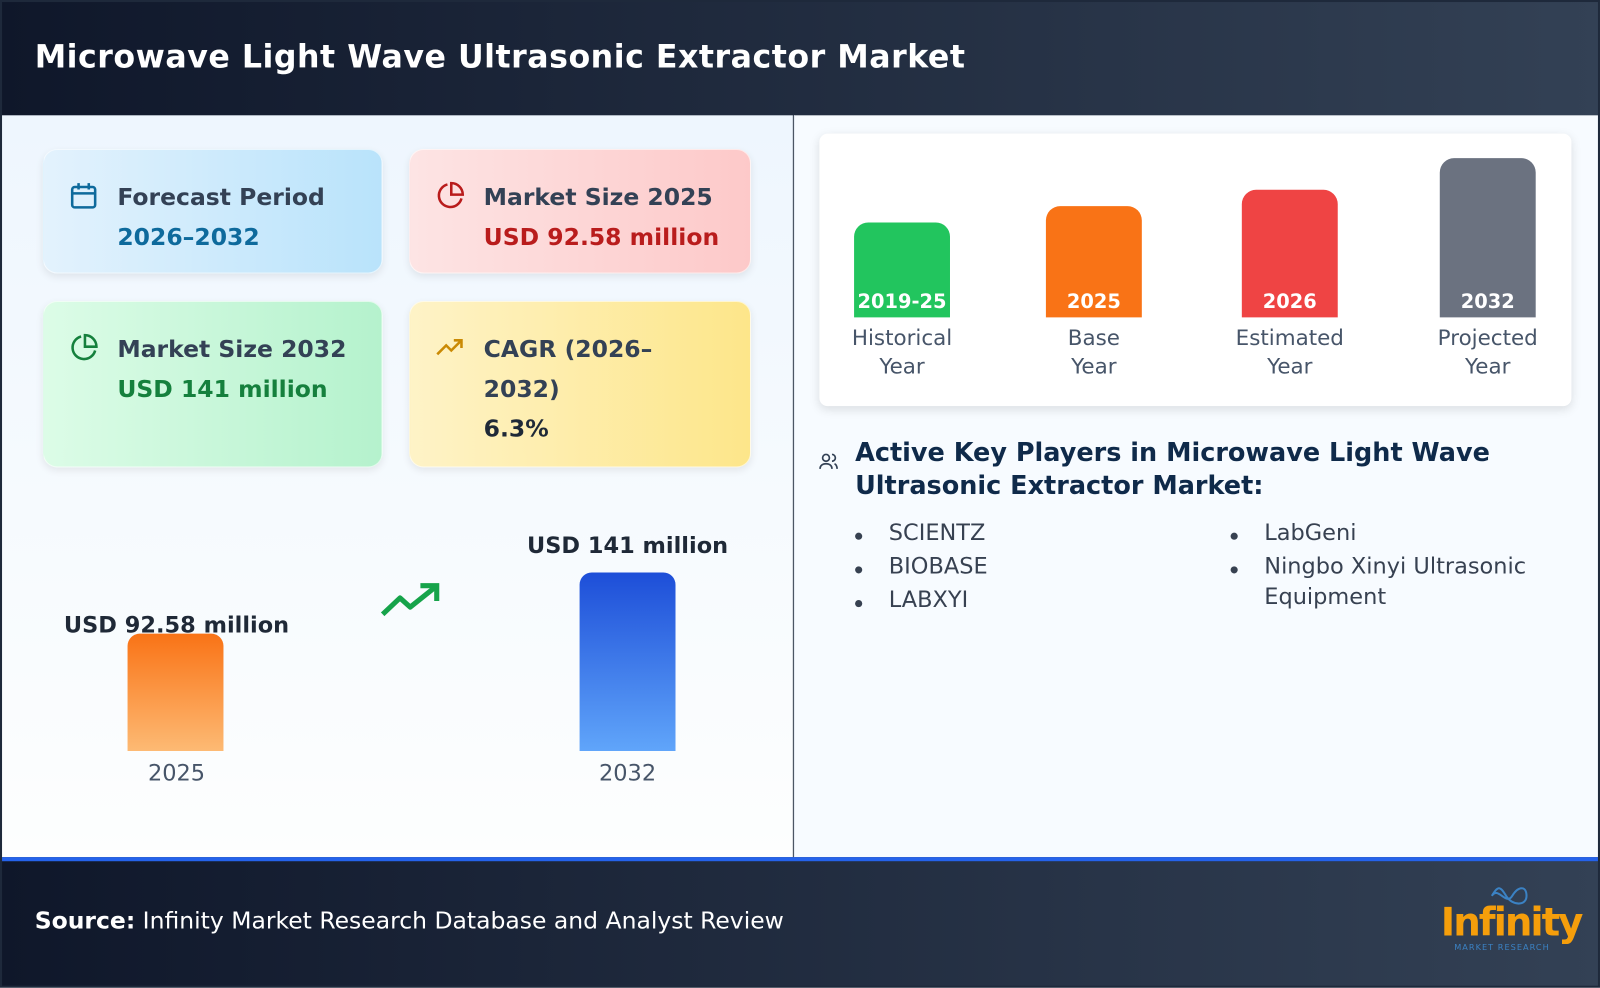 The width and height of the screenshot is (1600, 988). Describe the element at coordinates (1093, 262) in the screenshot. I see `timeline-bar: 2025` at that location.